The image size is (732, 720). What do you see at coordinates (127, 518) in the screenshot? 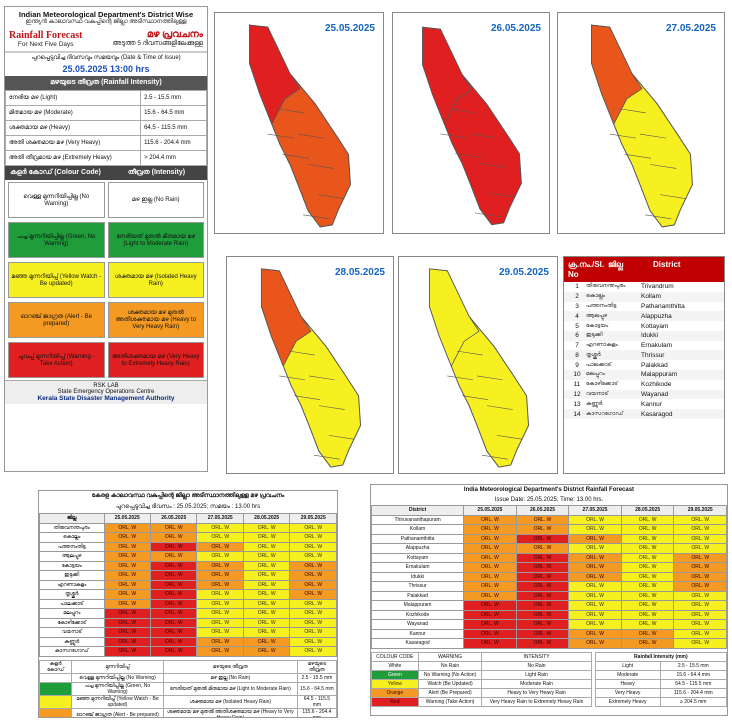
I see `date-col-header: 25.05.2025` at bounding box center [127, 518].